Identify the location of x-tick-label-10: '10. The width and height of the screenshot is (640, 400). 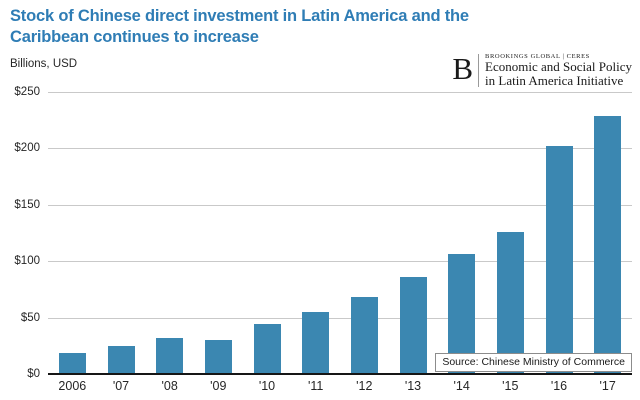
(267, 386).